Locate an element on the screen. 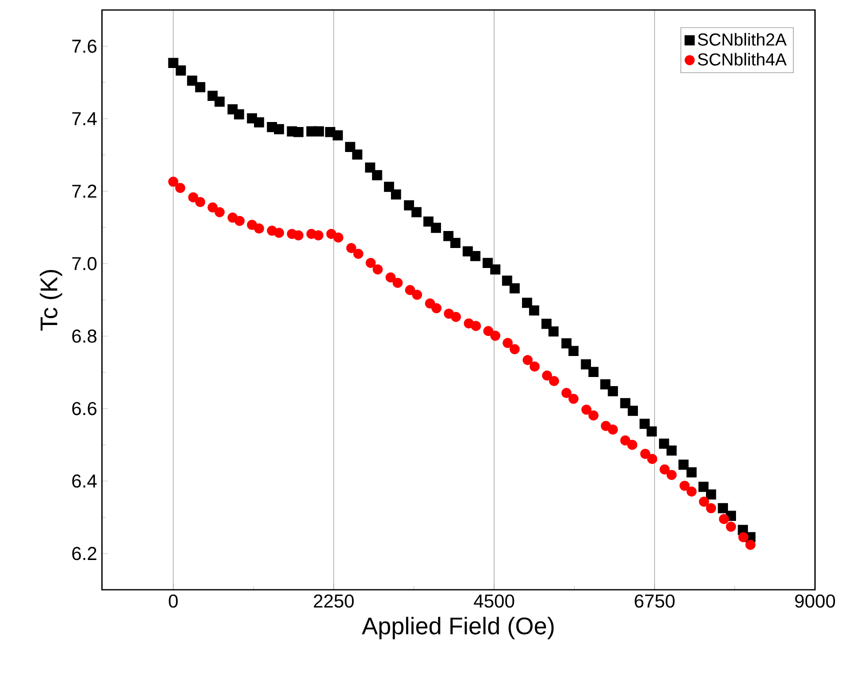 This screenshot has width=847, height=684. x-axis-title: Applied Field (Oe) is located at coordinates (458, 628).